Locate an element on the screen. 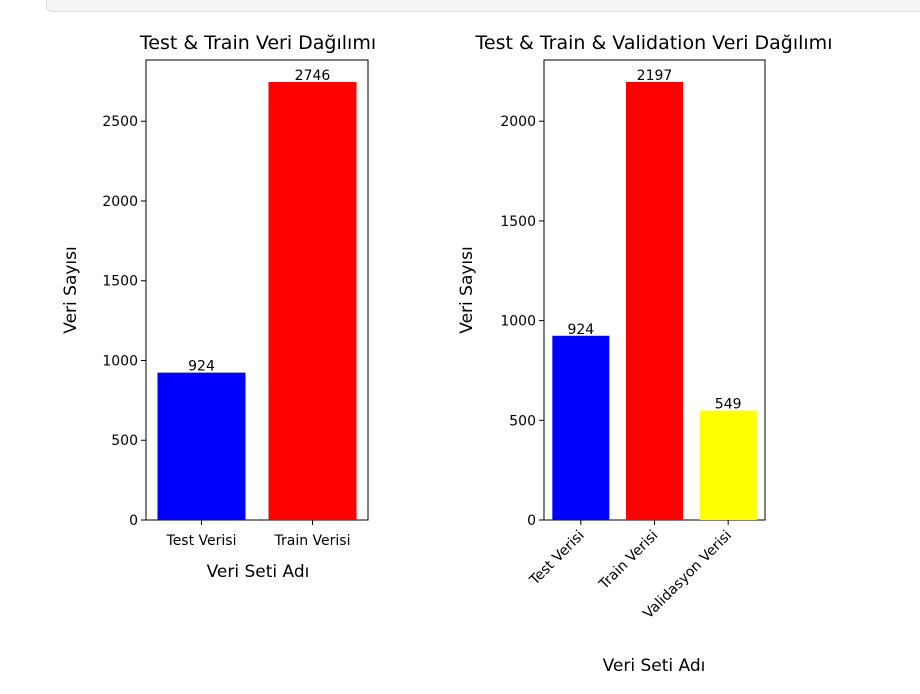 The width and height of the screenshot is (920, 694). bar-value-label: 2197 is located at coordinates (655, 76).